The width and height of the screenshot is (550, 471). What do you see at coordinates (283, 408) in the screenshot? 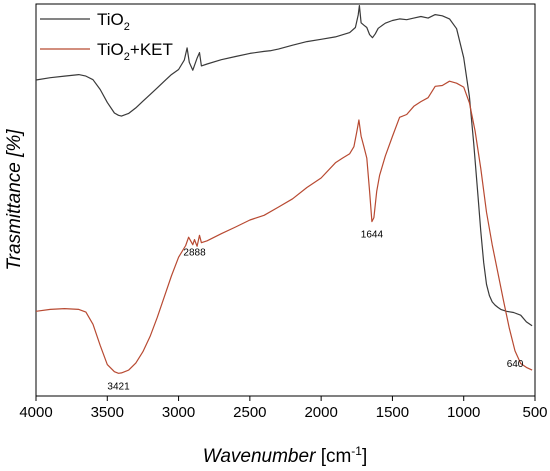
I see `x-axis-ticks: 4000 3500 3000 2500 2000 1500 1000 500` at bounding box center [283, 408].